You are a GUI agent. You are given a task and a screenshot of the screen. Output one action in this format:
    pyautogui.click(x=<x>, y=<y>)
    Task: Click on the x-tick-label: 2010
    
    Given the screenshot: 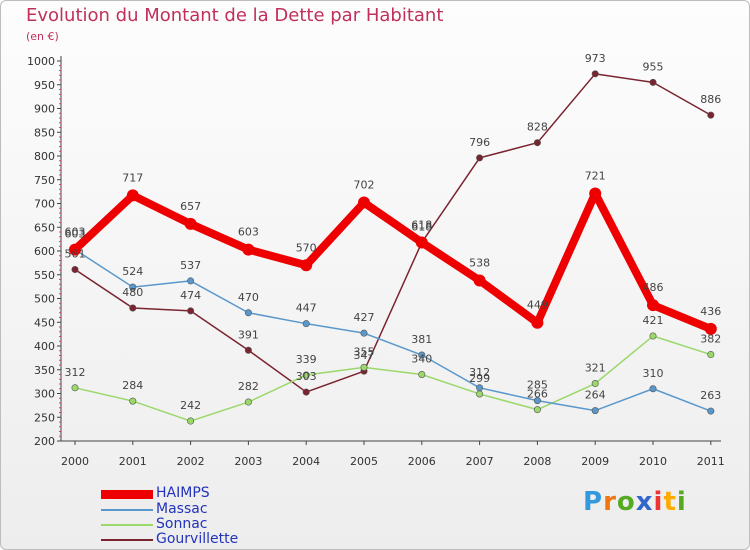 What is the action you would take?
    pyautogui.click(x=653, y=461)
    